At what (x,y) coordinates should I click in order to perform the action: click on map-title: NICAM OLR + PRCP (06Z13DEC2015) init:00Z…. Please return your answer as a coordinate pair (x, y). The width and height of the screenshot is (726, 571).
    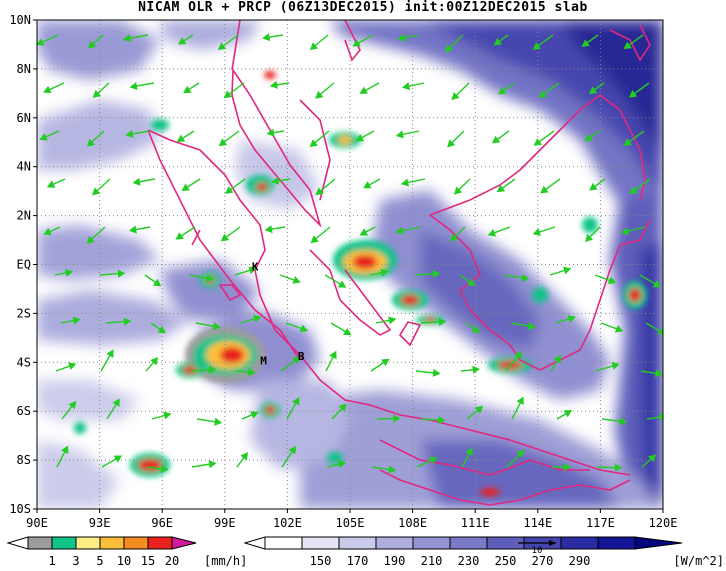
    Looking at the image, I should click on (363, 7).